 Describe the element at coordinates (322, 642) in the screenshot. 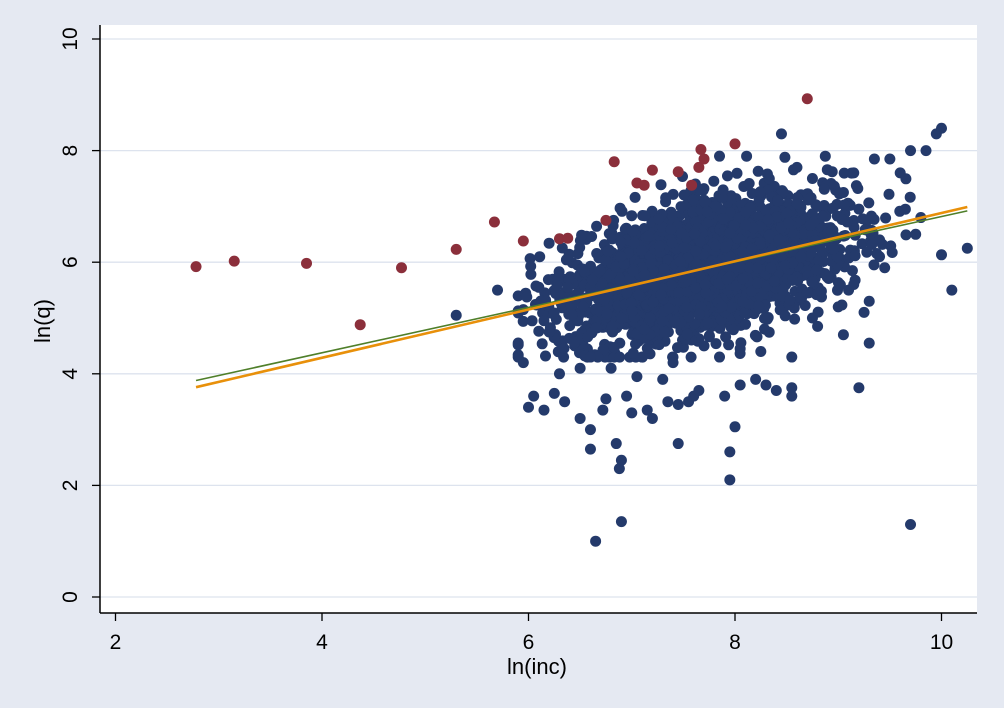

I see `x-tick-label: 4` at that location.